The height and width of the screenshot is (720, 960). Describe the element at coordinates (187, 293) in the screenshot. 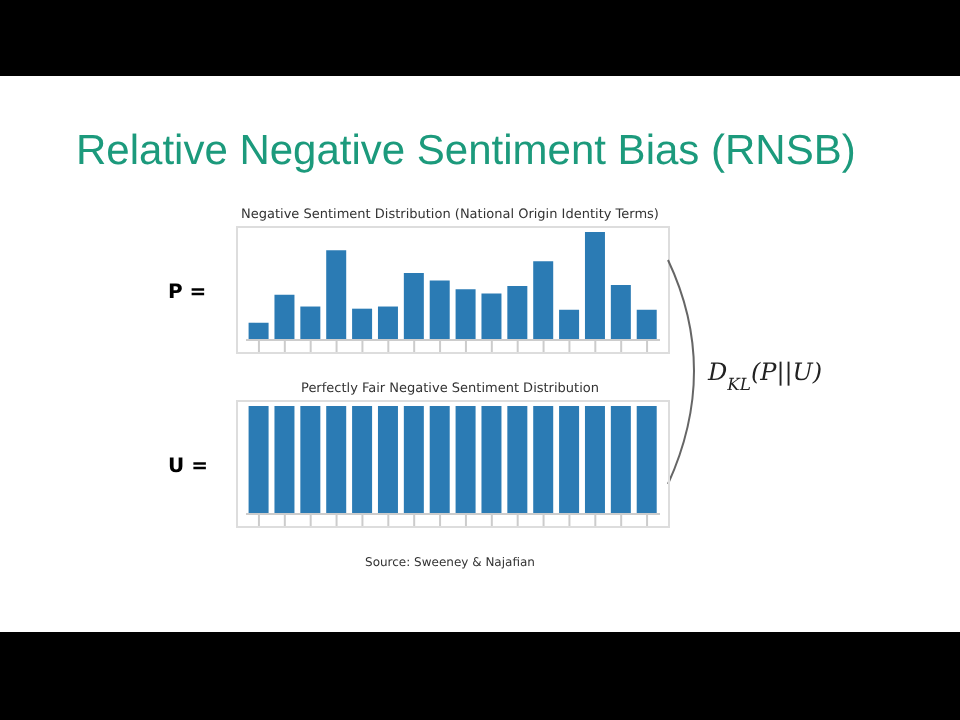

I see `text: P =` at that location.